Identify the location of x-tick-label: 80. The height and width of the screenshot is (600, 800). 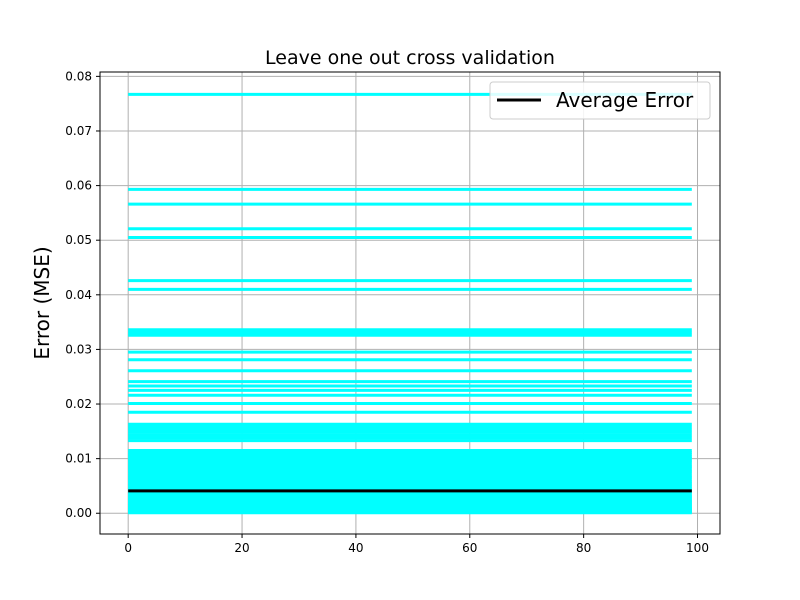
(583, 548).